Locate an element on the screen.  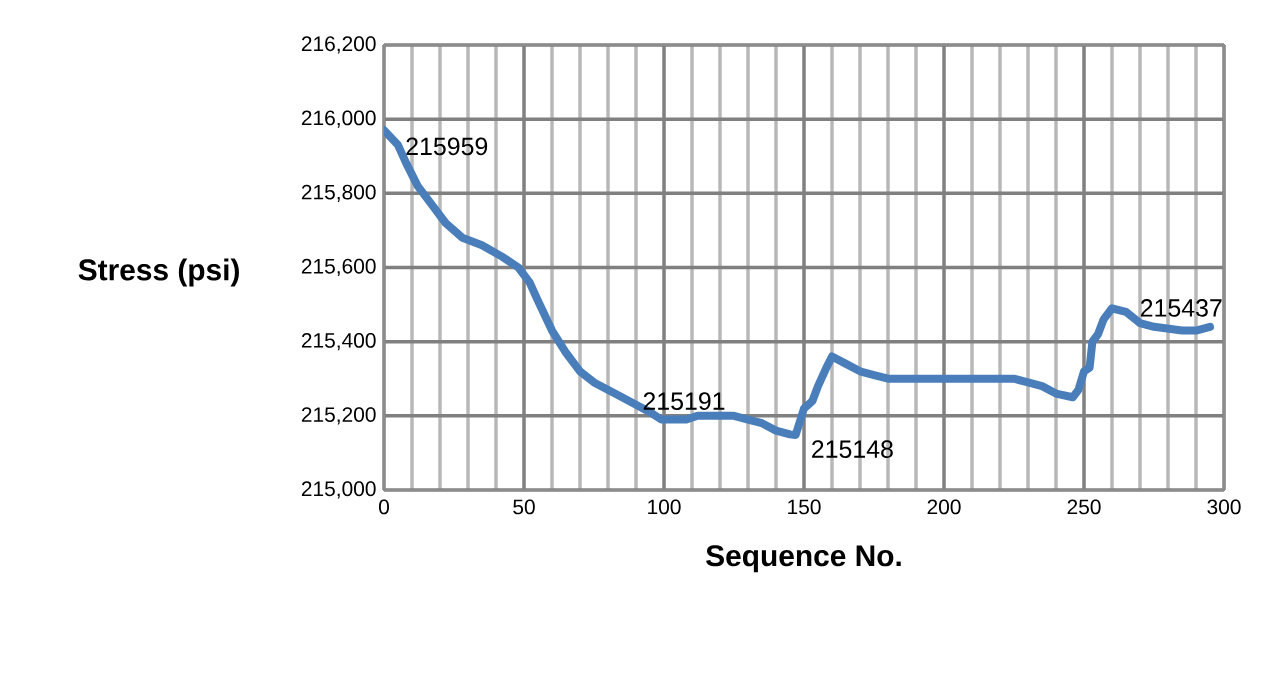
y-axis-title: Stress (psi) is located at coordinates (158, 272).